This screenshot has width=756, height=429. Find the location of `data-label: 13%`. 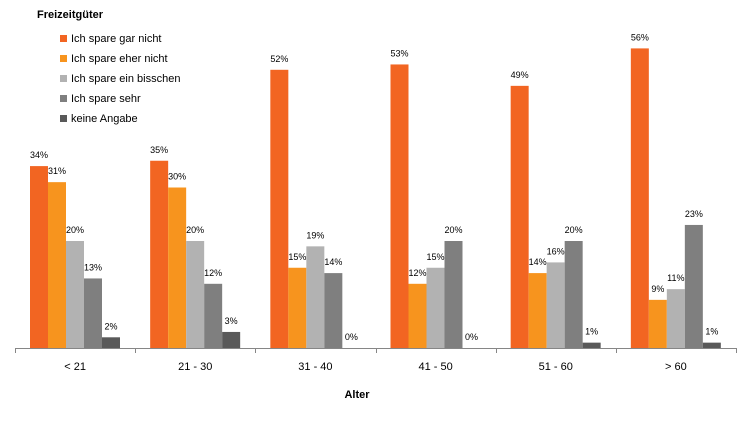

data-label: 13% is located at coordinates (93, 267).